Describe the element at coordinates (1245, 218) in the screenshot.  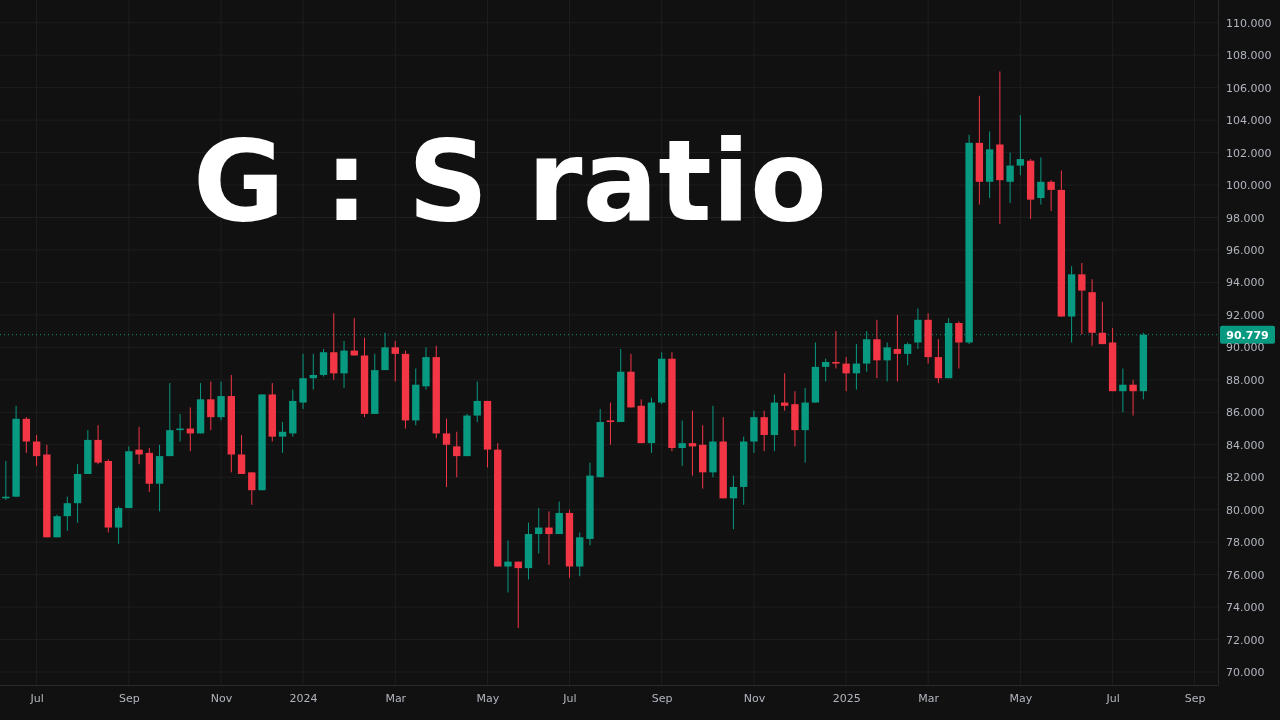
I see `y-tick-label: 98.000` at that location.